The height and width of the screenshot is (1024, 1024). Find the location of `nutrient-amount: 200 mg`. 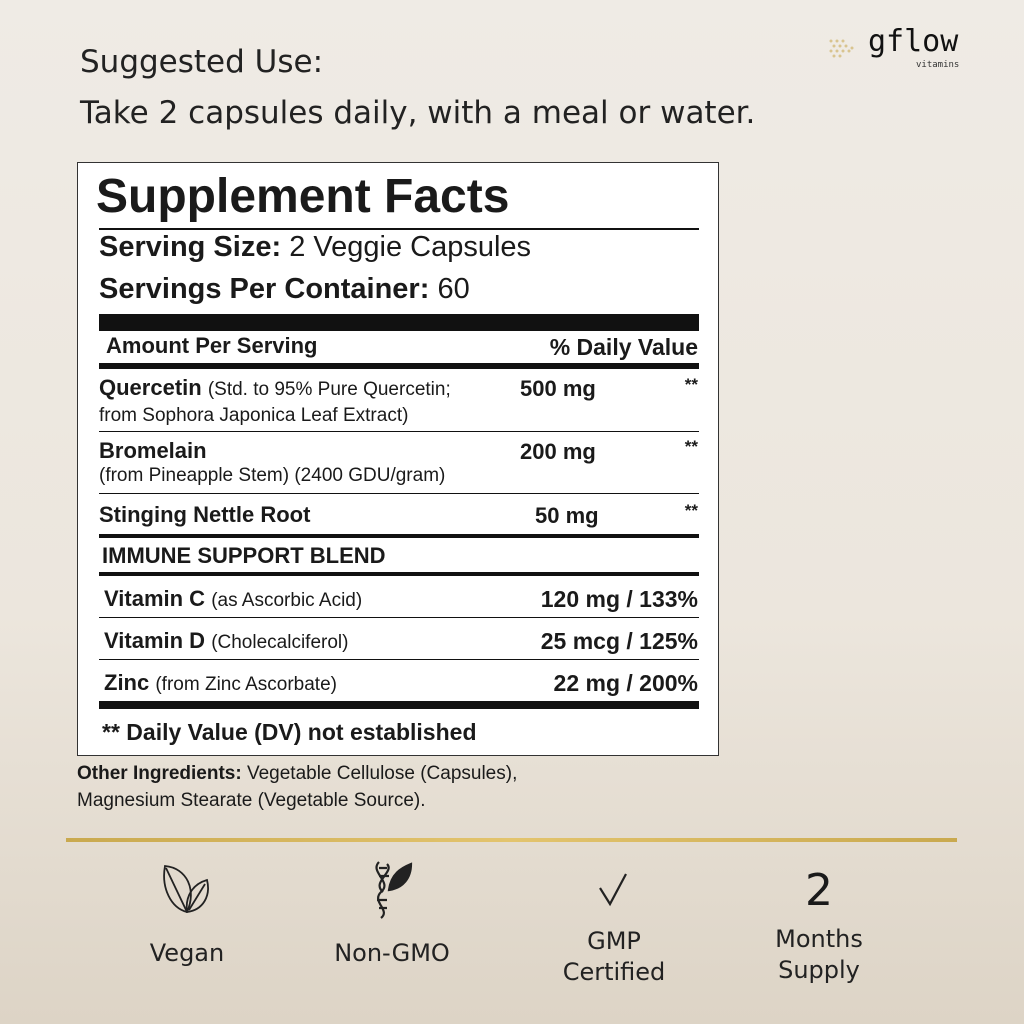

nutrient-amount: 200 mg is located at coordinates (558, 451).